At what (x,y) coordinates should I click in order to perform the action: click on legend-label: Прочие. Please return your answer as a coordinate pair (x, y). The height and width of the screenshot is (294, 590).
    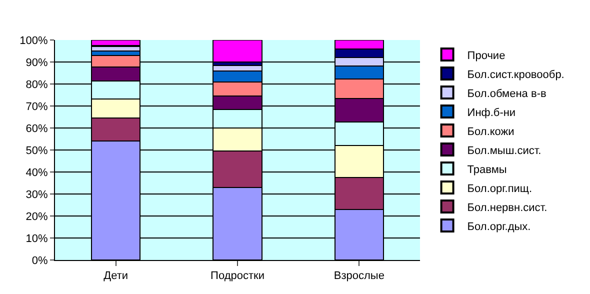
    Looking at the image, I should click on (486, 56).